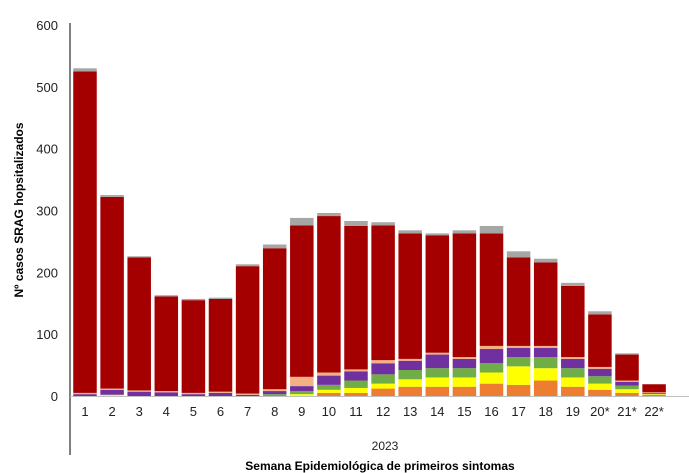 This screenshot has height=473, width=689. What do you see at coordinates (220, 411) in the screenshot?
I see `x-tick-label: 6` at bounding box center [220, 411].